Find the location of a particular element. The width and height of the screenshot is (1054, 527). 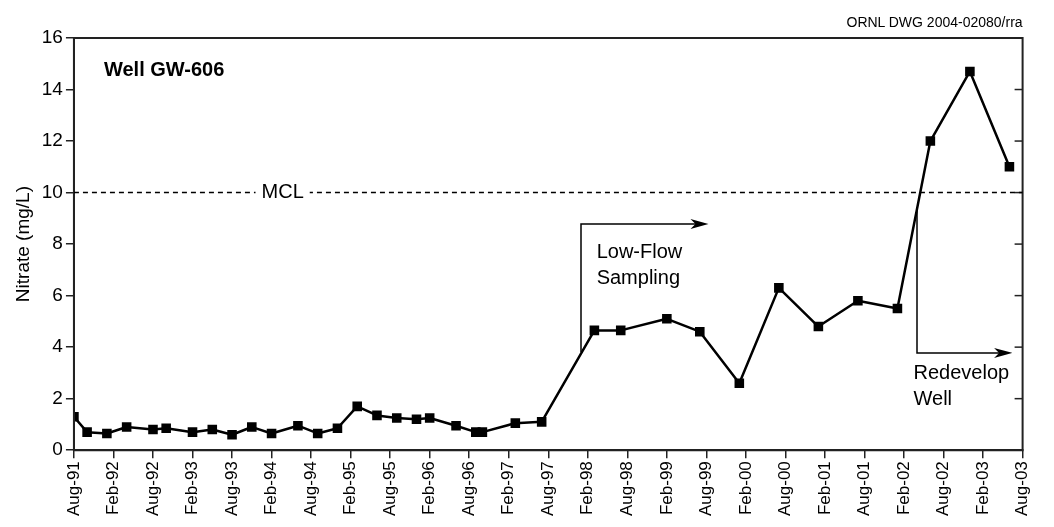

y-tick-label: 14 is located at coordinates (52, 88).